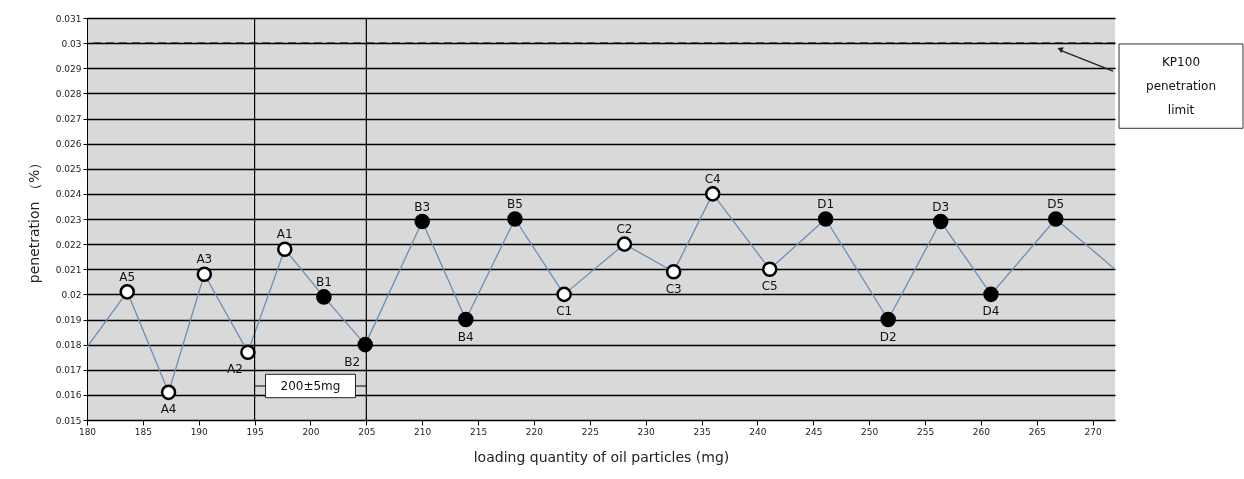 Image resolution: width=1244 pixels, height=479 pixels. I want to click on y-tick-label: 0.026, so click(68, 144).